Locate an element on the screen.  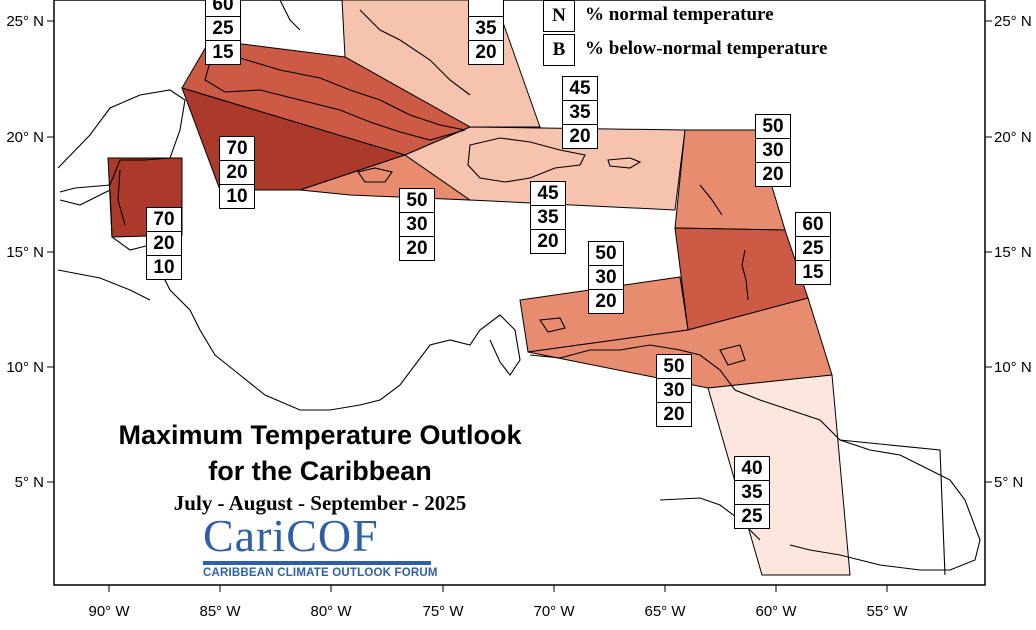
prob-box-belize: 70 20 10 is located at coordinates (164, 243).